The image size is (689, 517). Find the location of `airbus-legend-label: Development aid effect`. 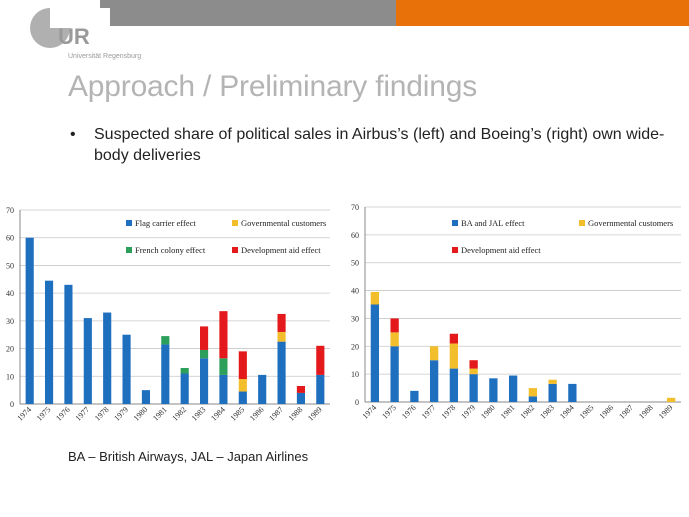

airbus-legend-label: Development aid effect is located at coordinates (281, 250).